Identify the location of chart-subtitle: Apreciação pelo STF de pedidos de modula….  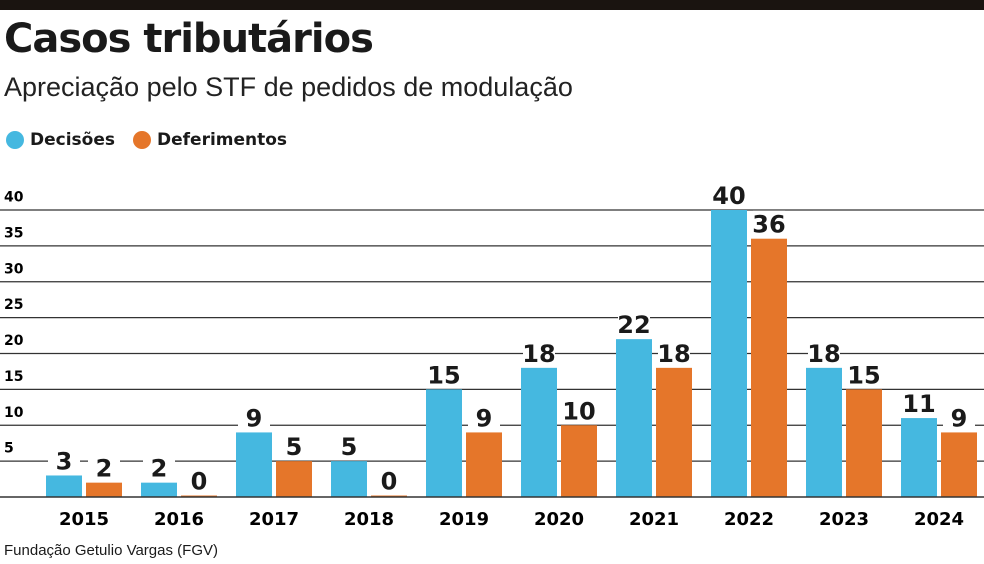
(288, 87).